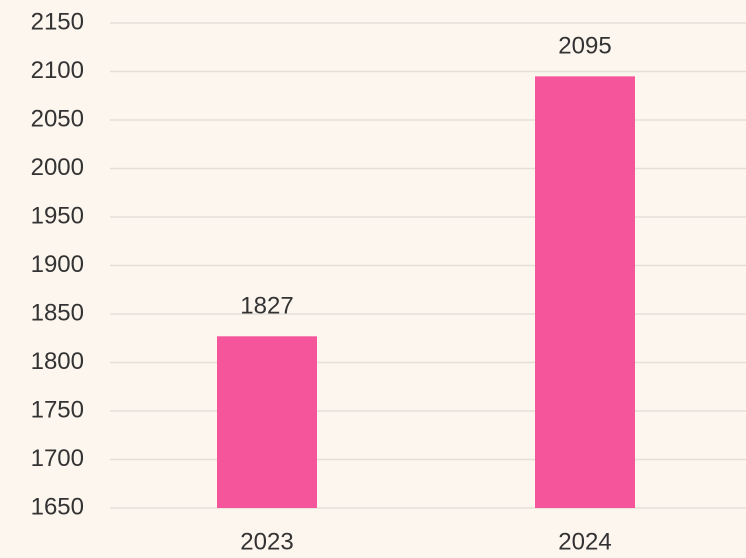  I want to click on data-label: 2095, so click(584, 46).